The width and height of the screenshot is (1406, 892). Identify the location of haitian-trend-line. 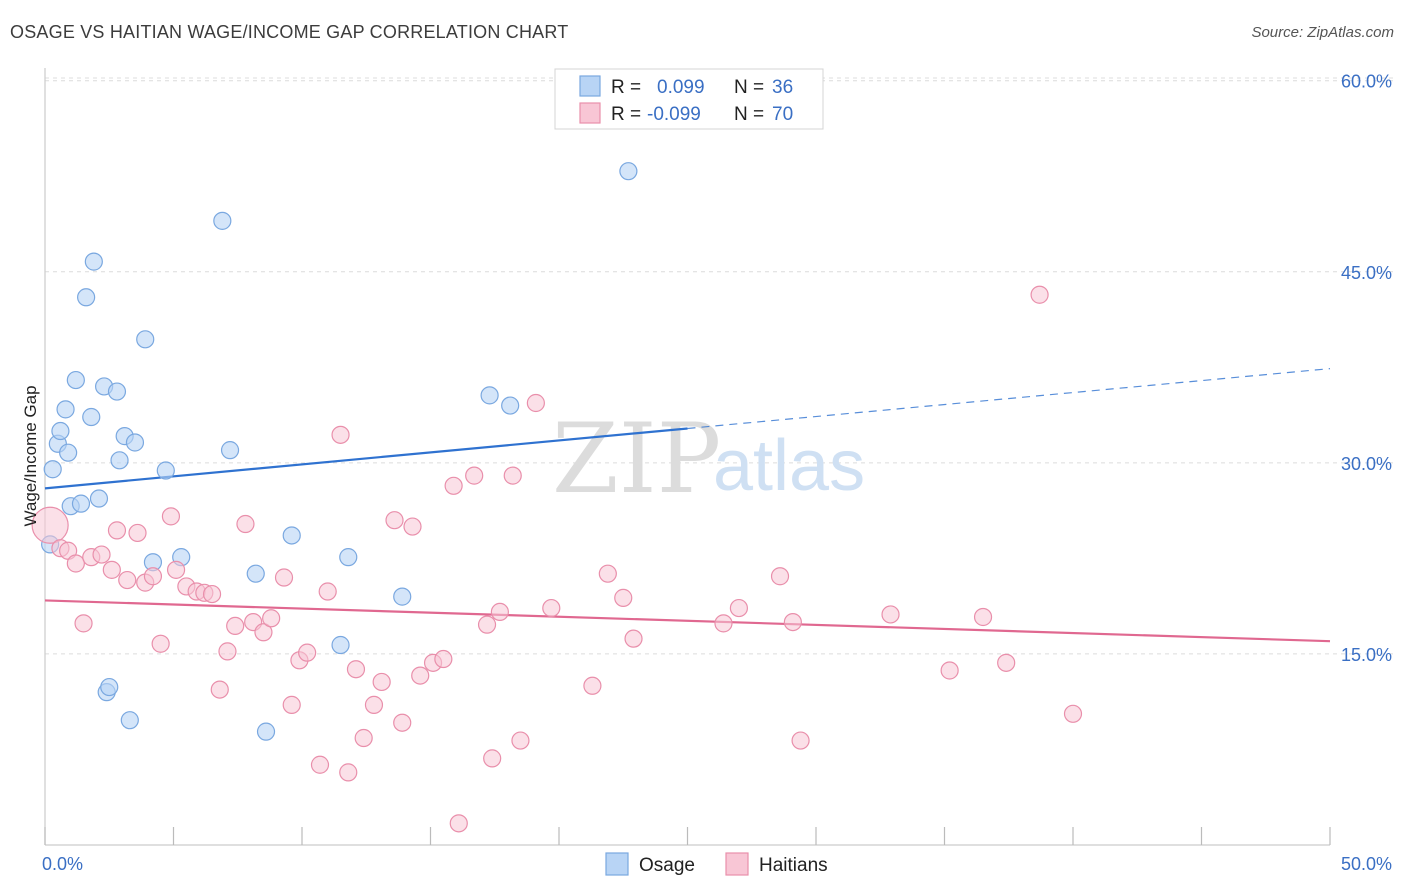
(687, 621).